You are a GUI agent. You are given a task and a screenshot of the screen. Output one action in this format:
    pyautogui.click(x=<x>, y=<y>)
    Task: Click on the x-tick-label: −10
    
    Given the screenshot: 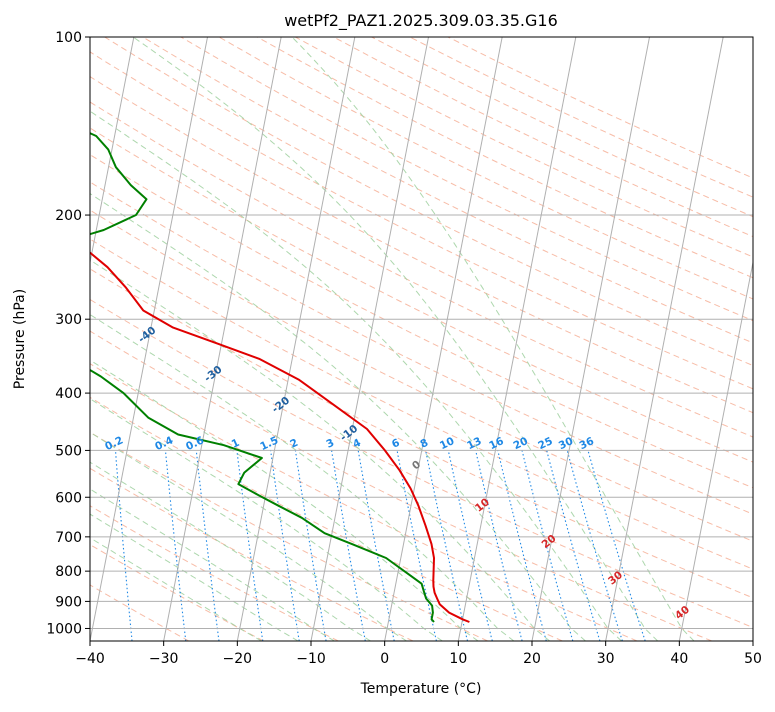 What is the action you would take?
    pyautogui.click(x=311, y=659)
    